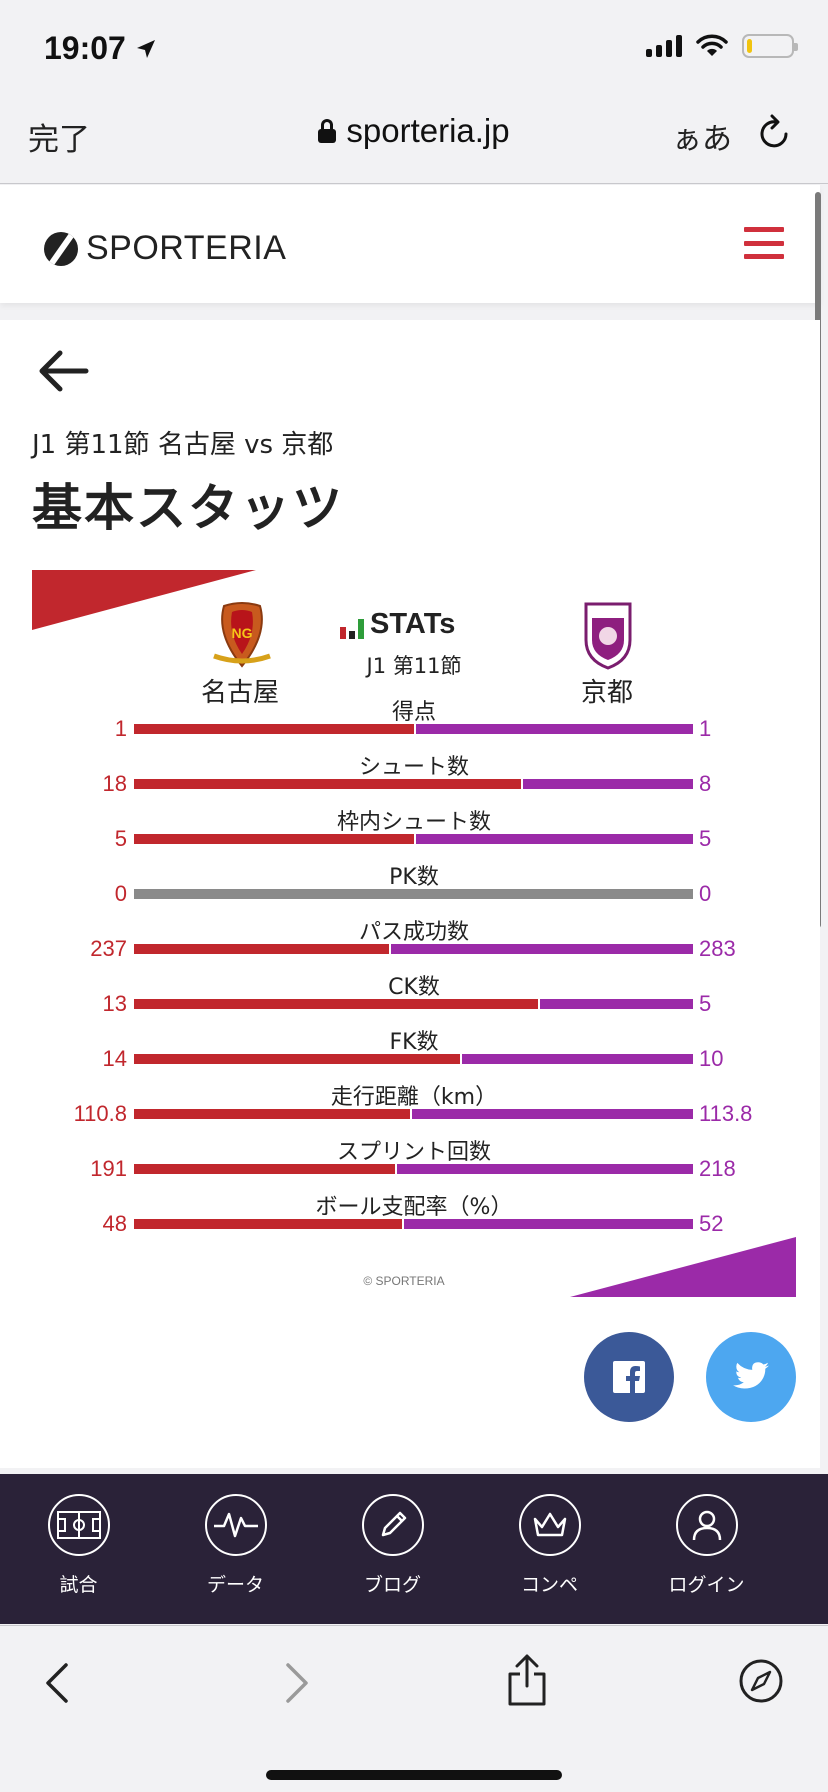 The height and width of the screenshot is (1792, 828). I want to click on site-logo: SPORTERIA, so click(165, 248).